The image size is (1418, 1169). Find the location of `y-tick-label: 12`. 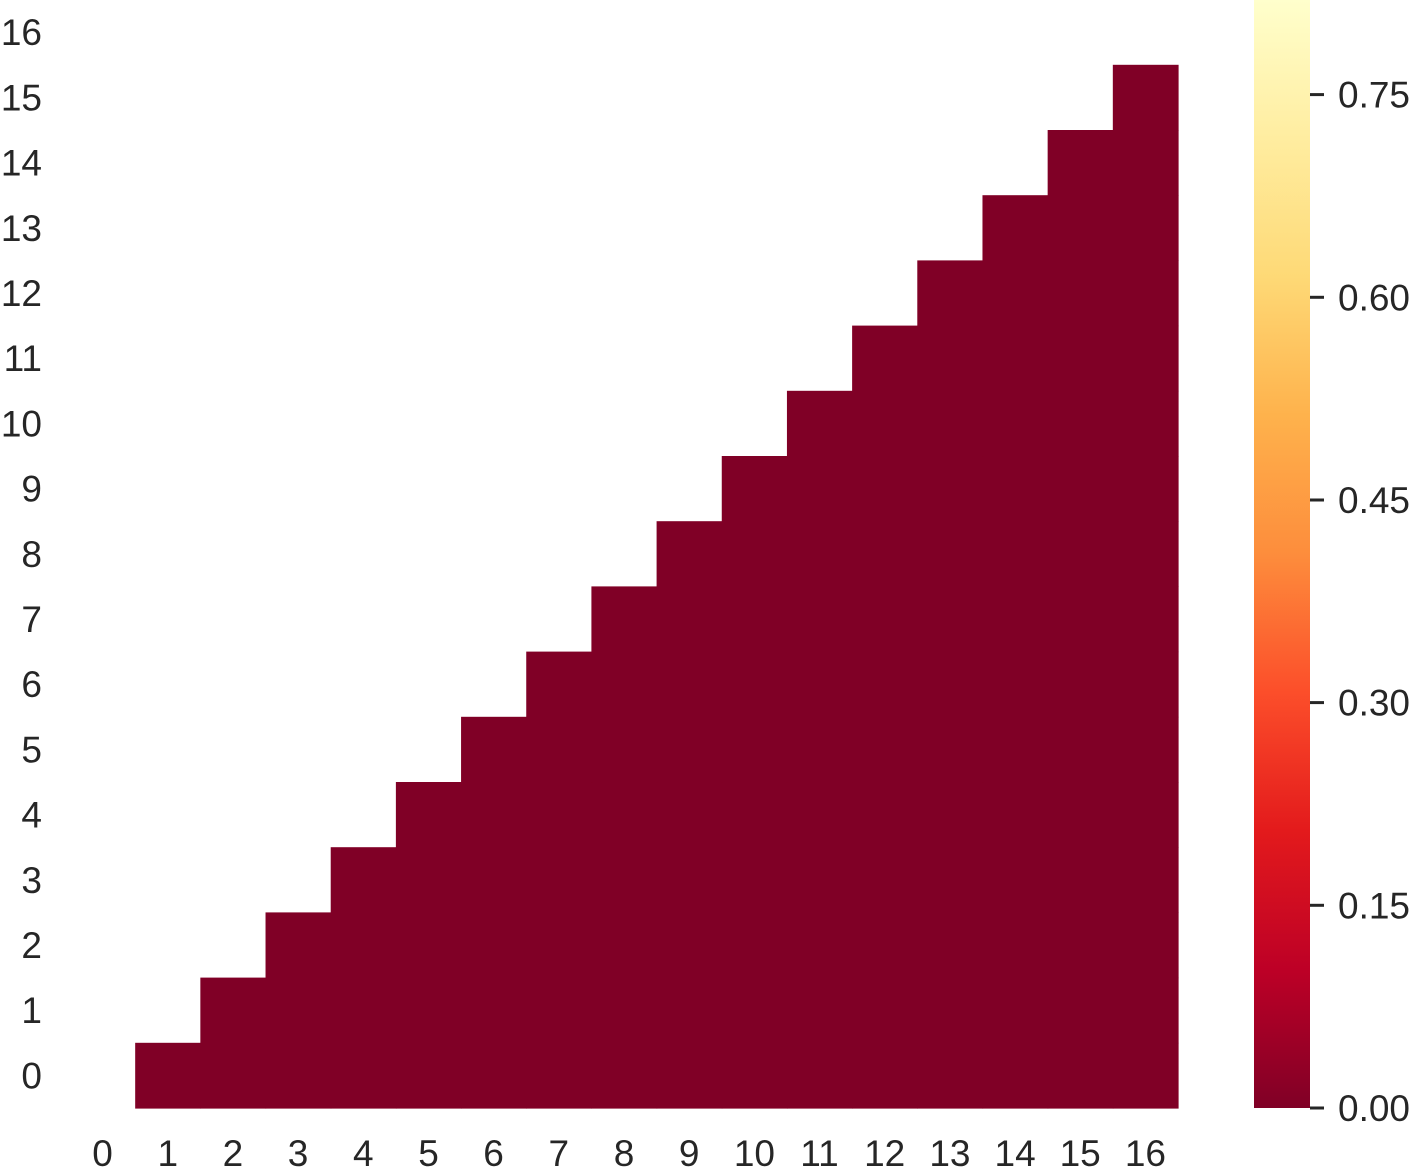

y-tick-label: 12 is located at coordinates (21, 293).